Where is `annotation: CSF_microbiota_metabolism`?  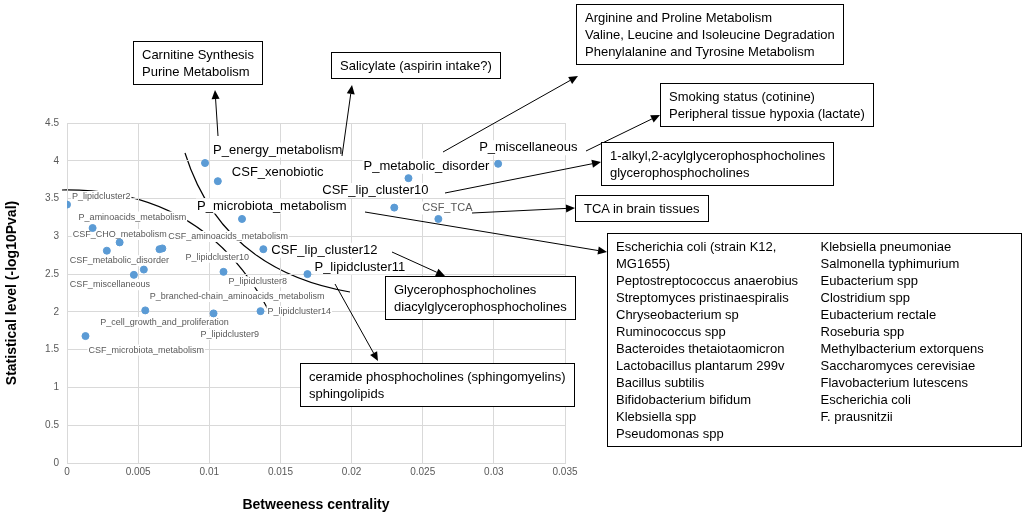
annotation: CSF_microbiota_metabolism is located at coordinates (146, 349).